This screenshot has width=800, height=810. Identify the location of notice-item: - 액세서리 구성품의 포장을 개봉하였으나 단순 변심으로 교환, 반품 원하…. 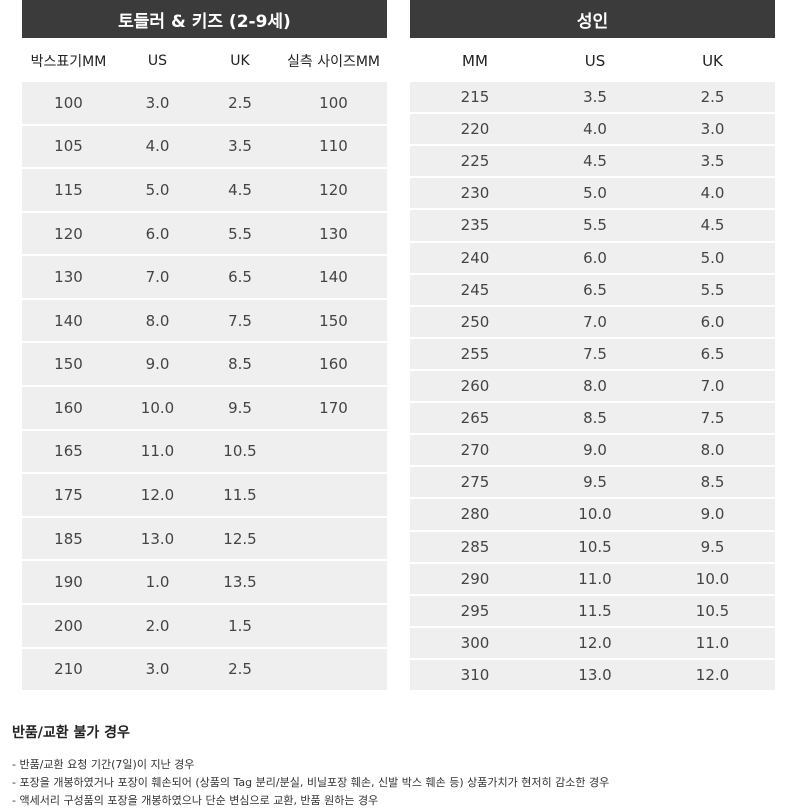
(195, 800).